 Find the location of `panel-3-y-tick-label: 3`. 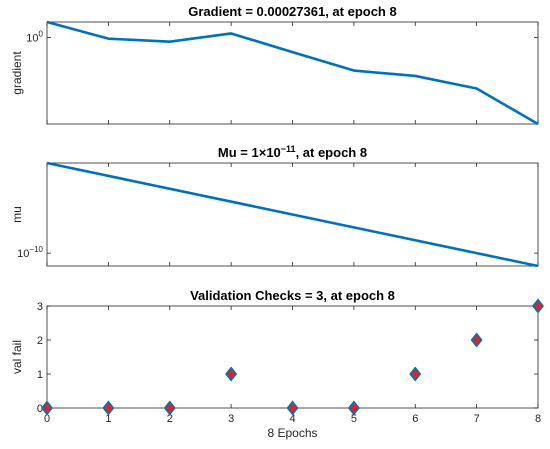

panel-3-y-tick-label: 3 is located at coordinates (40, 307).